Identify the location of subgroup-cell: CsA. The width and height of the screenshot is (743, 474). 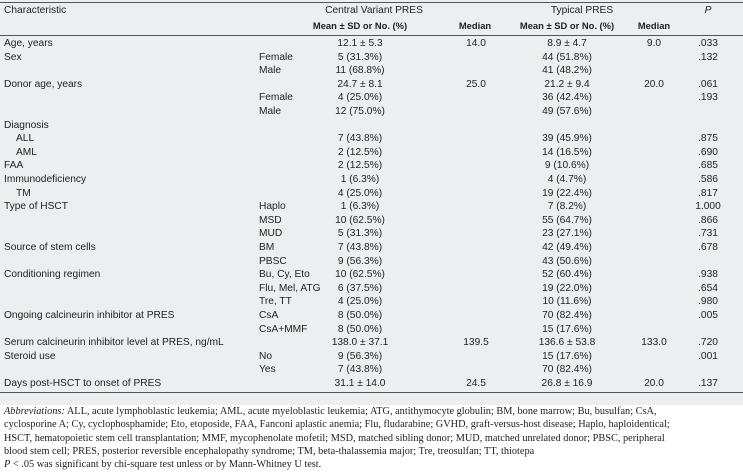
(269, 315).